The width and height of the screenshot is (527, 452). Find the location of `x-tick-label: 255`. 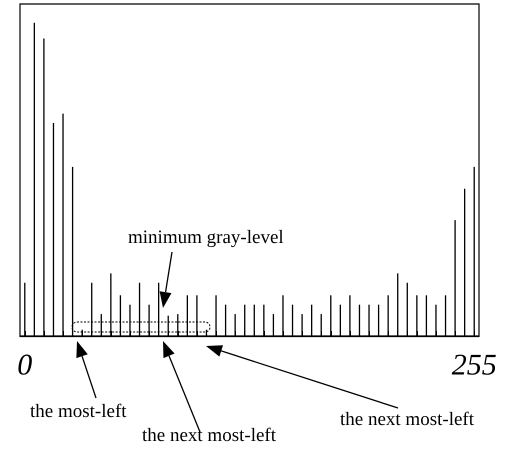

x-tick-label: 255 is located at coordinates (474, 365).